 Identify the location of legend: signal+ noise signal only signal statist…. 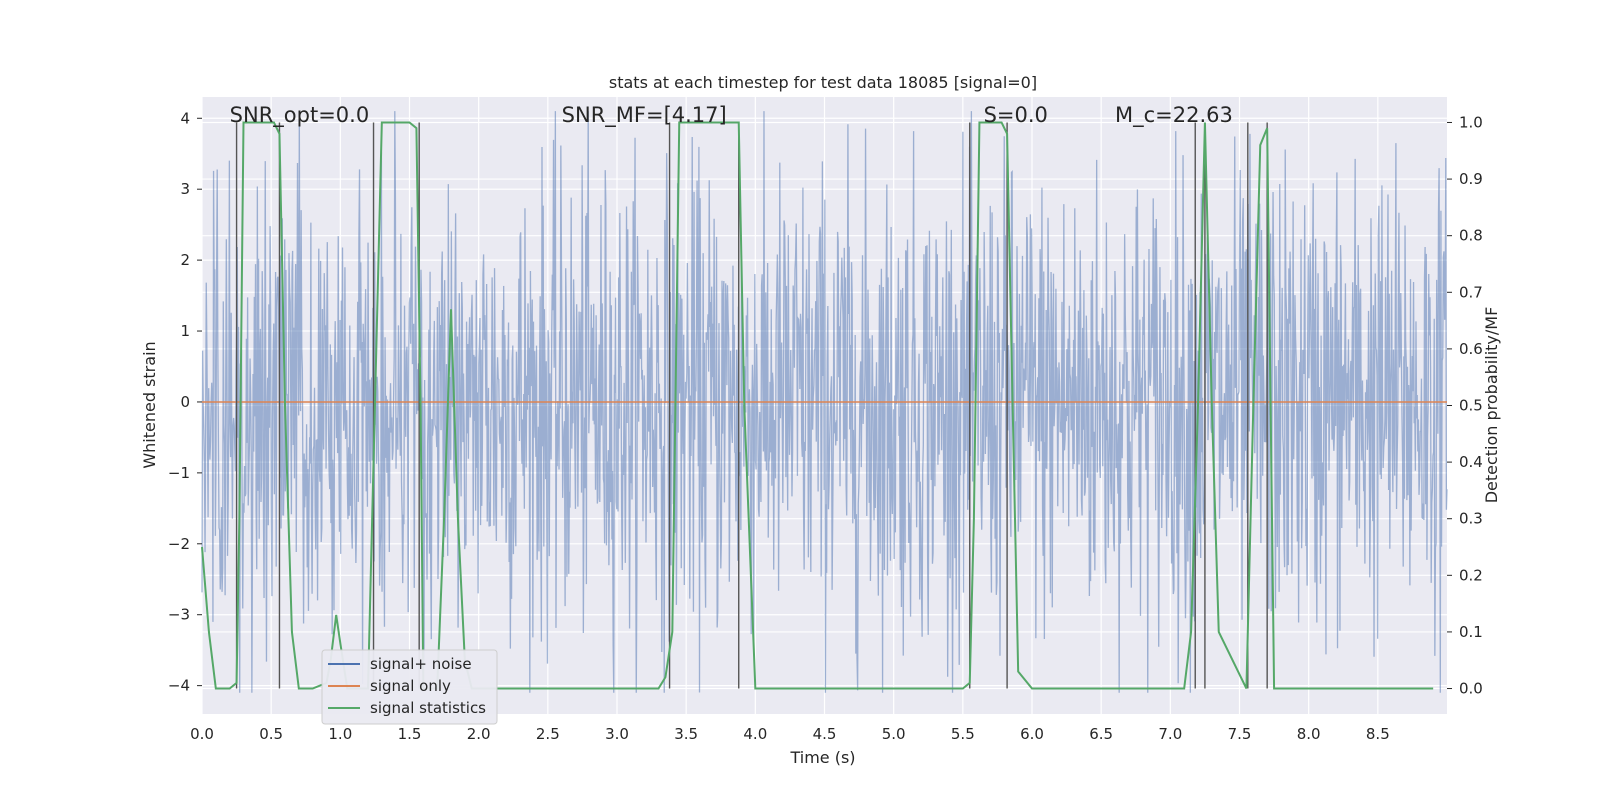
(409, 687).